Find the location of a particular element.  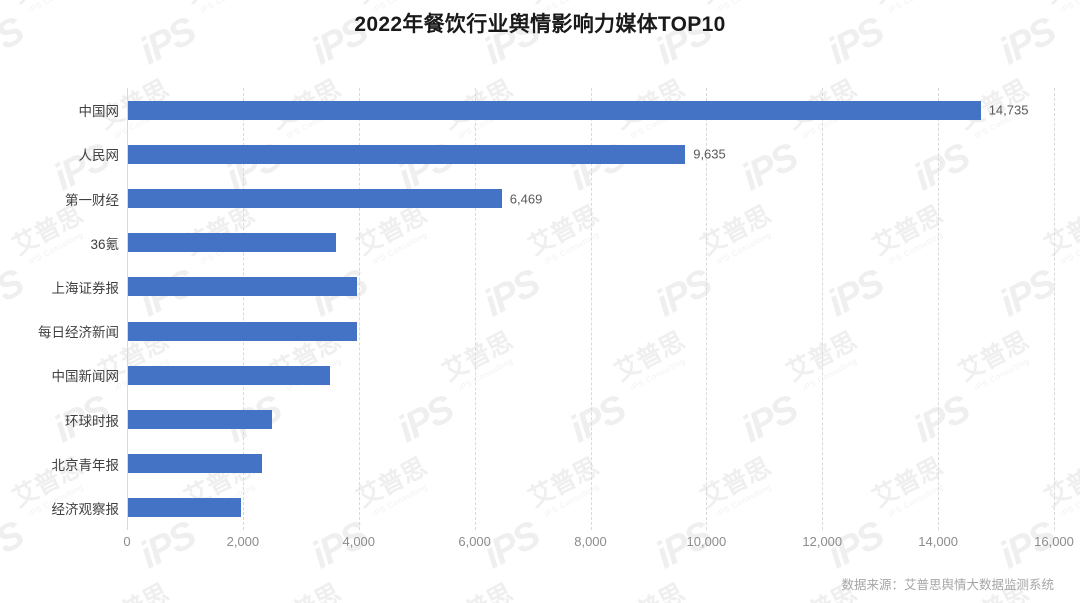

x-axis-tick-label: 0 is located at coordinates (127, 541).